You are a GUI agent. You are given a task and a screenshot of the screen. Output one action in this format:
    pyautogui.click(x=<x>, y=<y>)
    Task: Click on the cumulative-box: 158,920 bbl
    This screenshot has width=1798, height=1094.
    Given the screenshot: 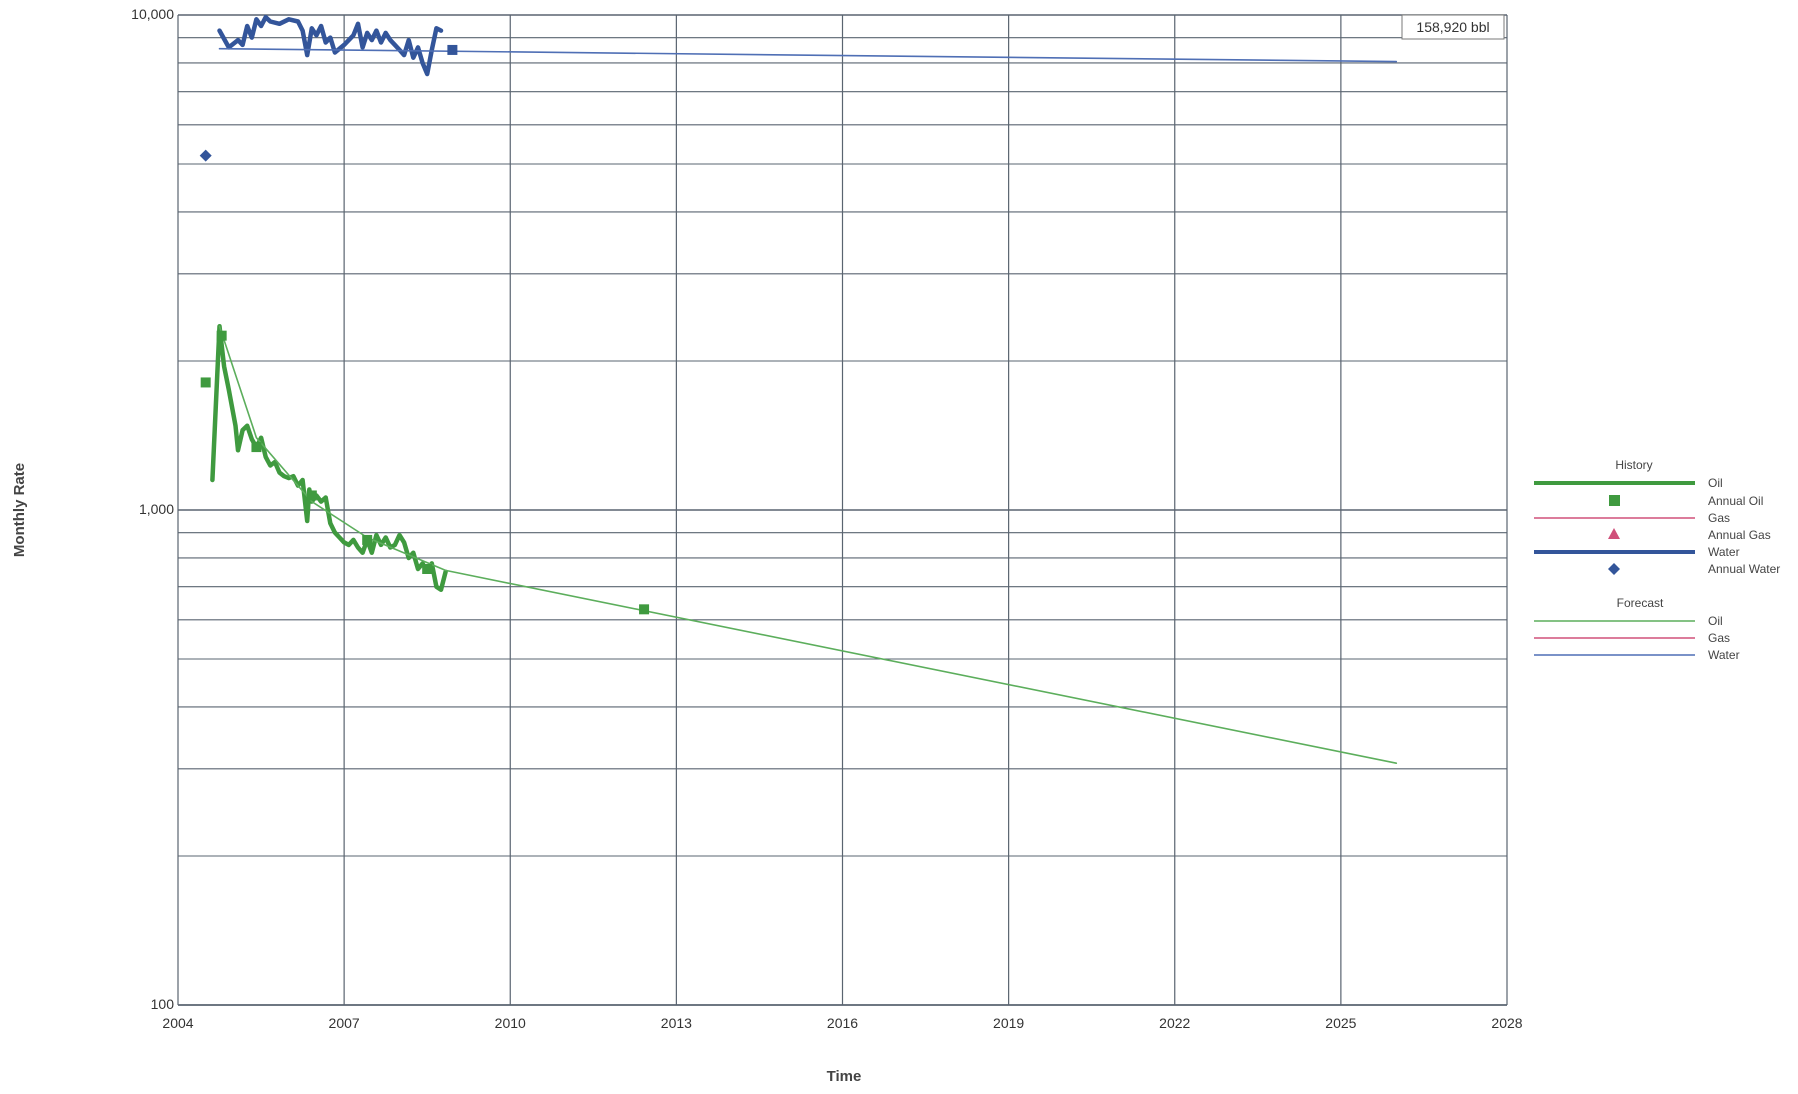 What is the action you would take?
    pyautogui.click(x=1453, y=27)
    